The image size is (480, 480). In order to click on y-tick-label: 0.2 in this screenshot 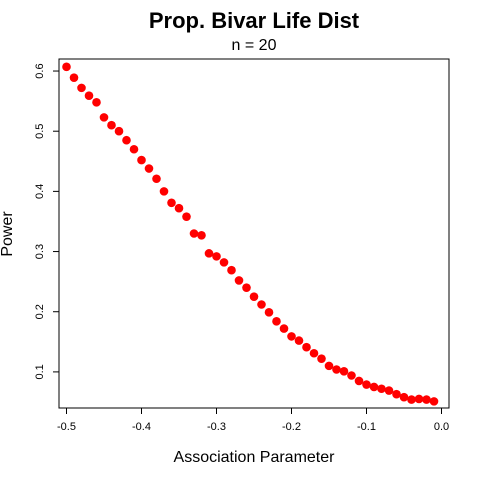, I will do `click(40, 311)`.